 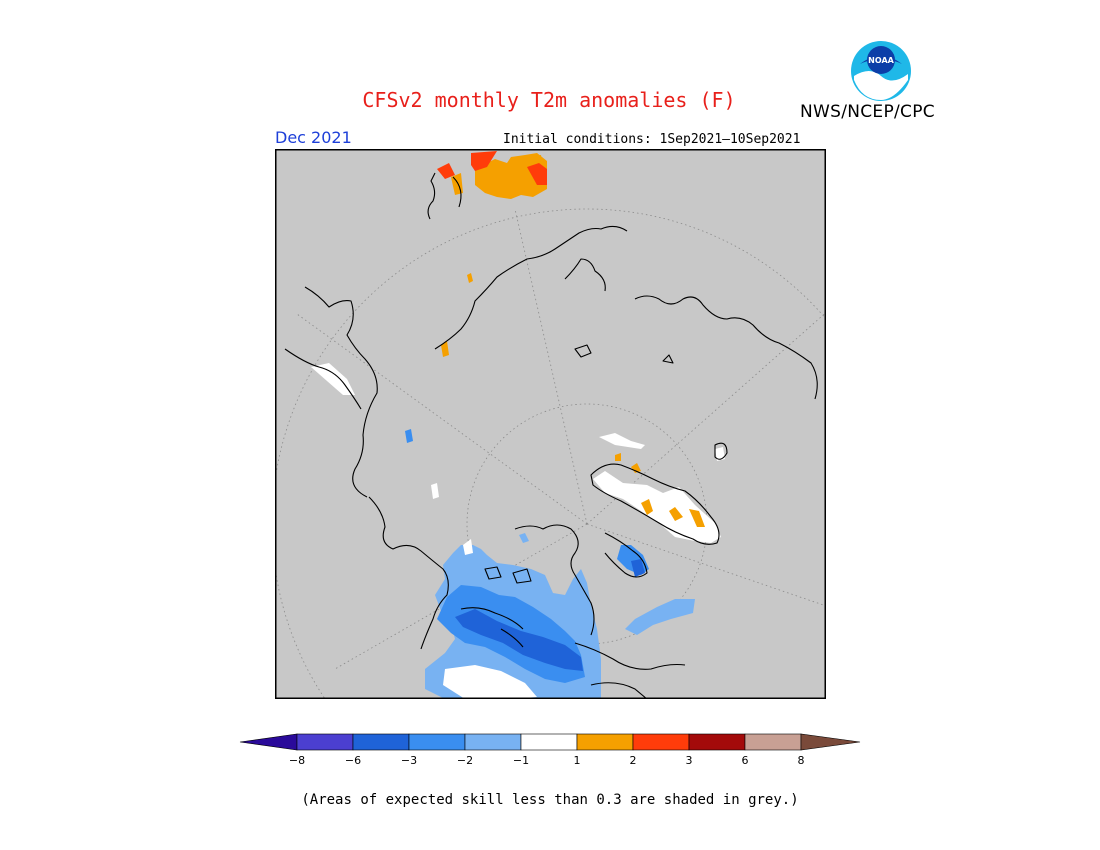 I want to click on logo-text: NOAA, so click(x=881, y=60).